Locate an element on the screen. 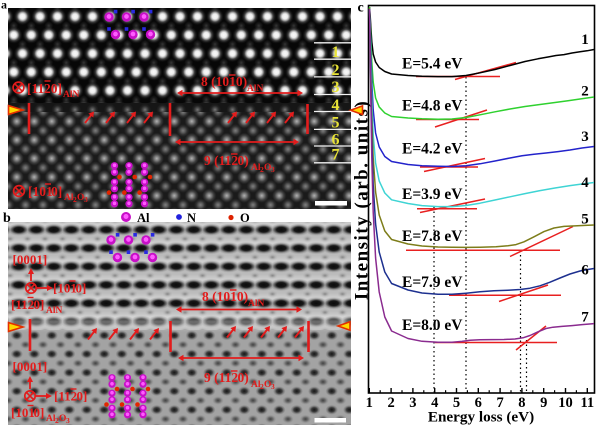 This screenshot has width=600, height=430. svg-text: E=3.9 eV is located at coordinates (432, 194).